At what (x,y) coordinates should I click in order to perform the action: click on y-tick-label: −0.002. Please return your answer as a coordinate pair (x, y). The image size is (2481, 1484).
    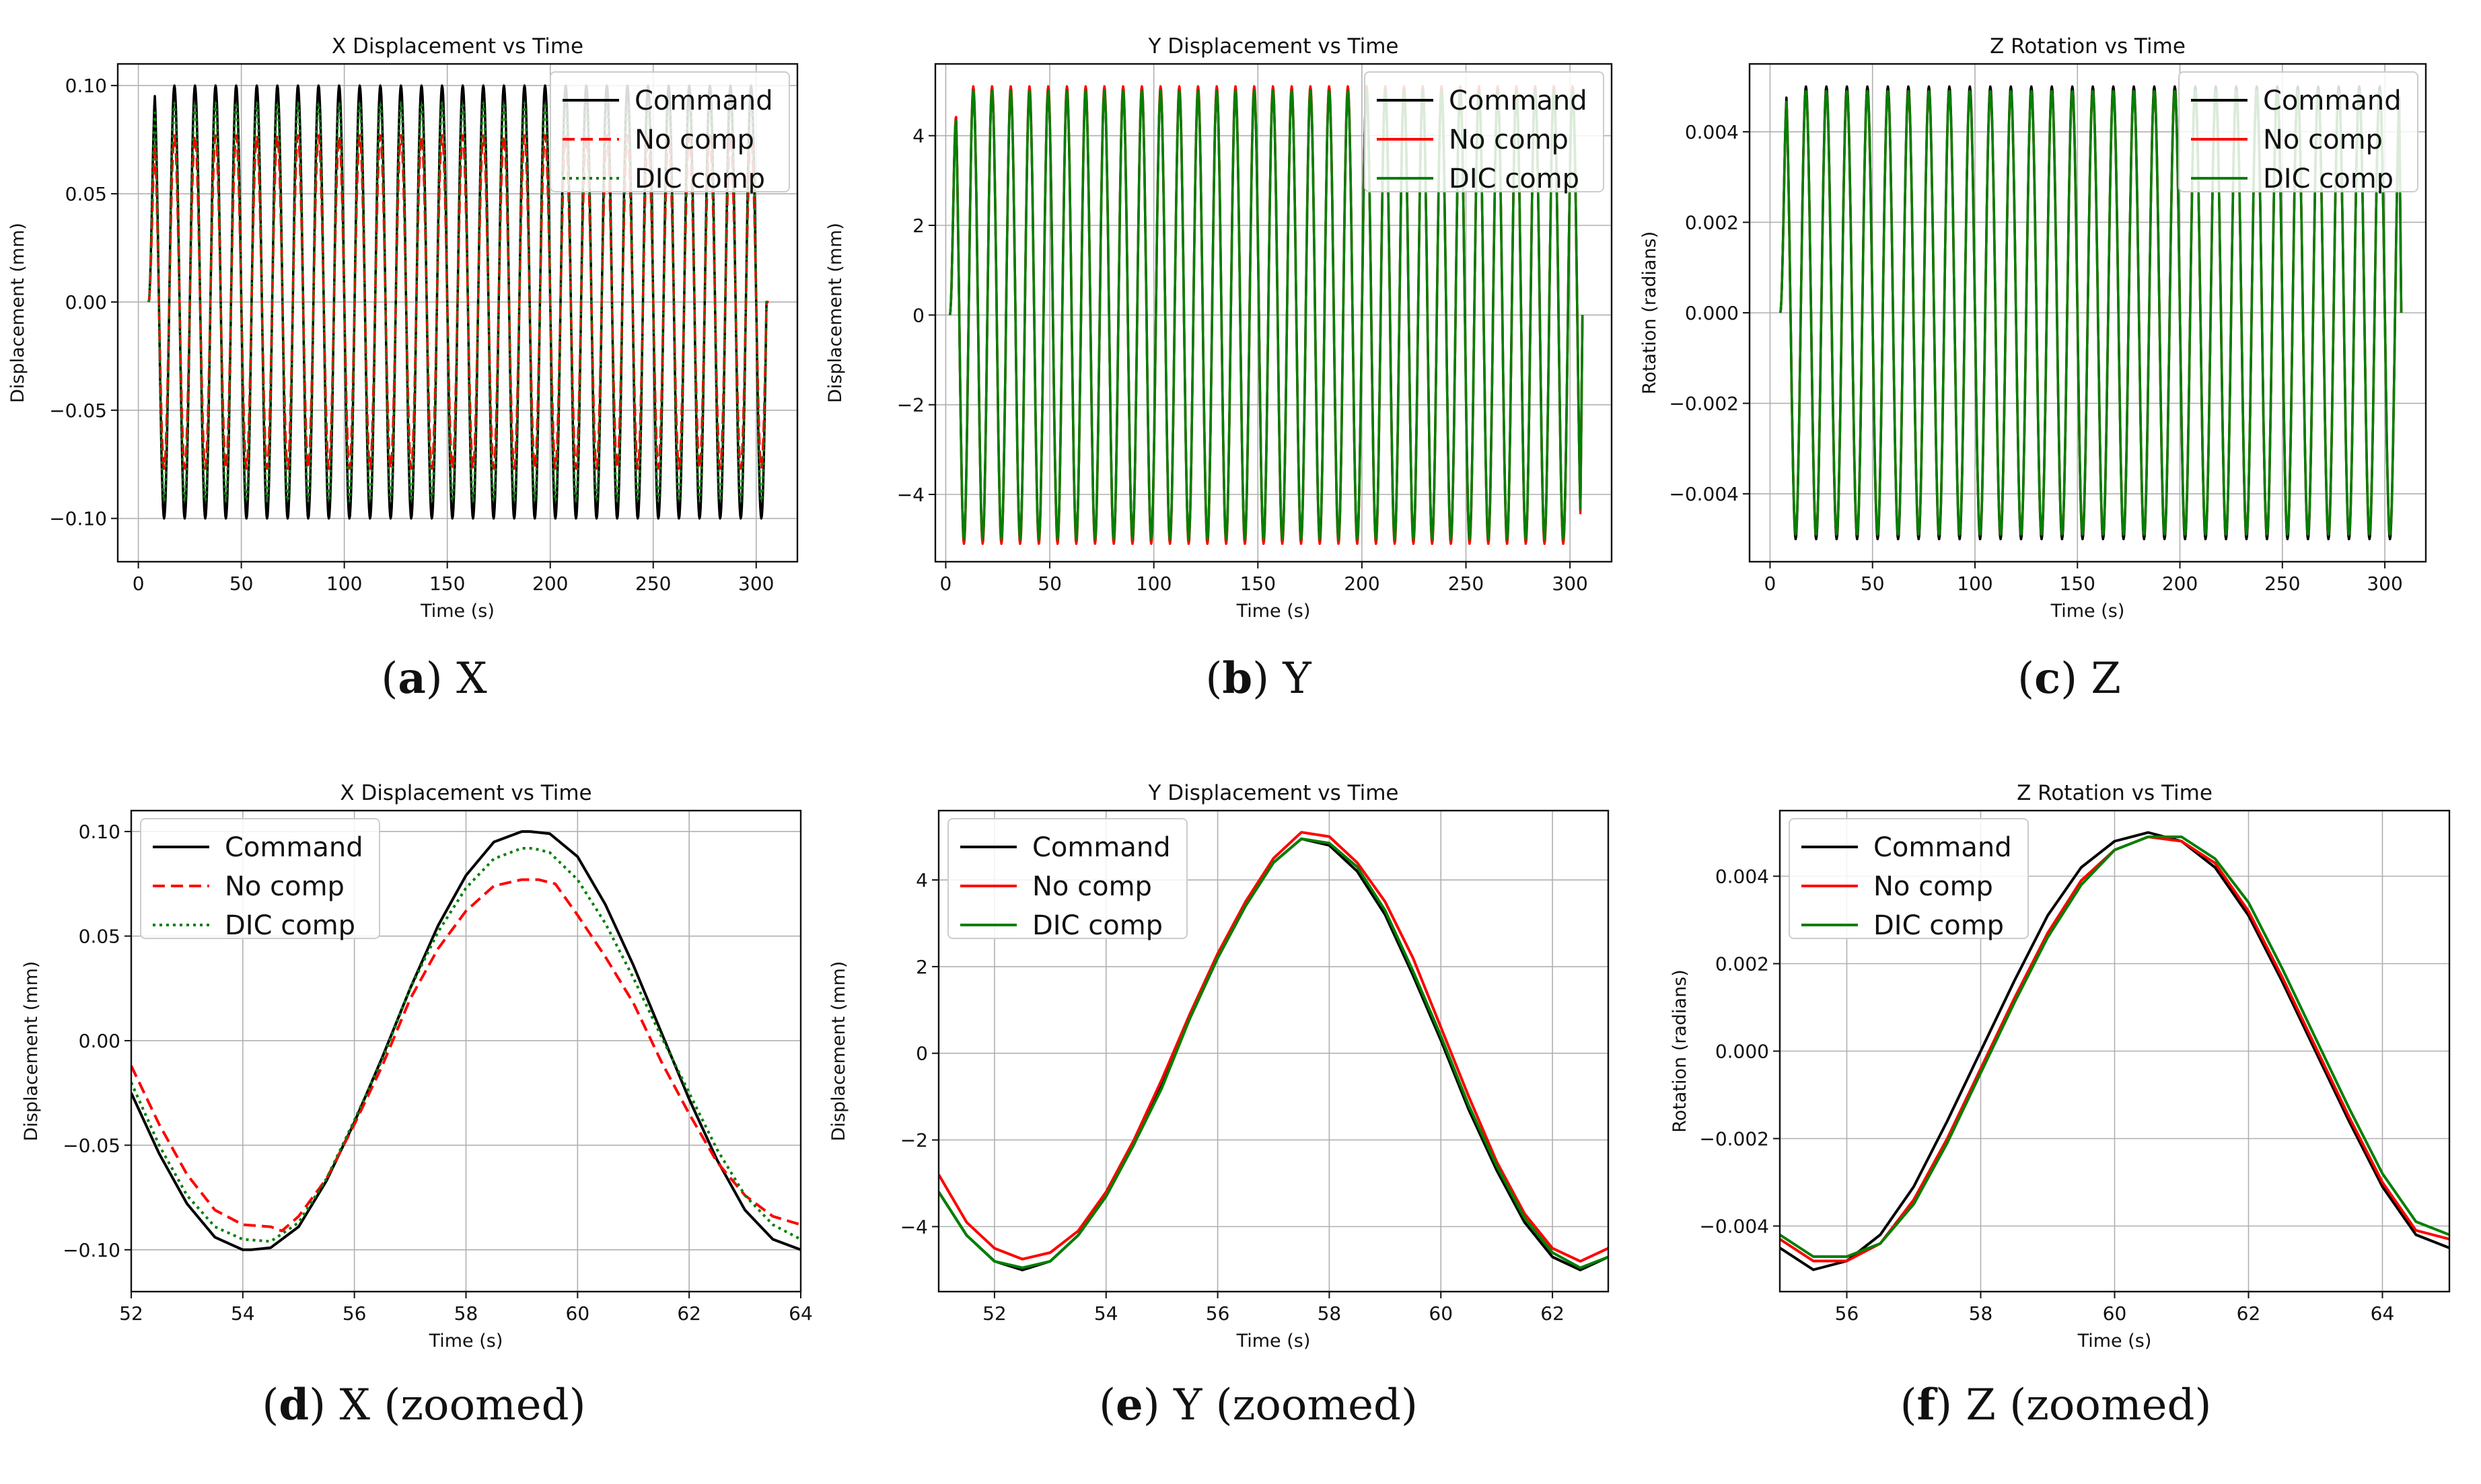
    Looking at the image, I should click on (1734, 1139).